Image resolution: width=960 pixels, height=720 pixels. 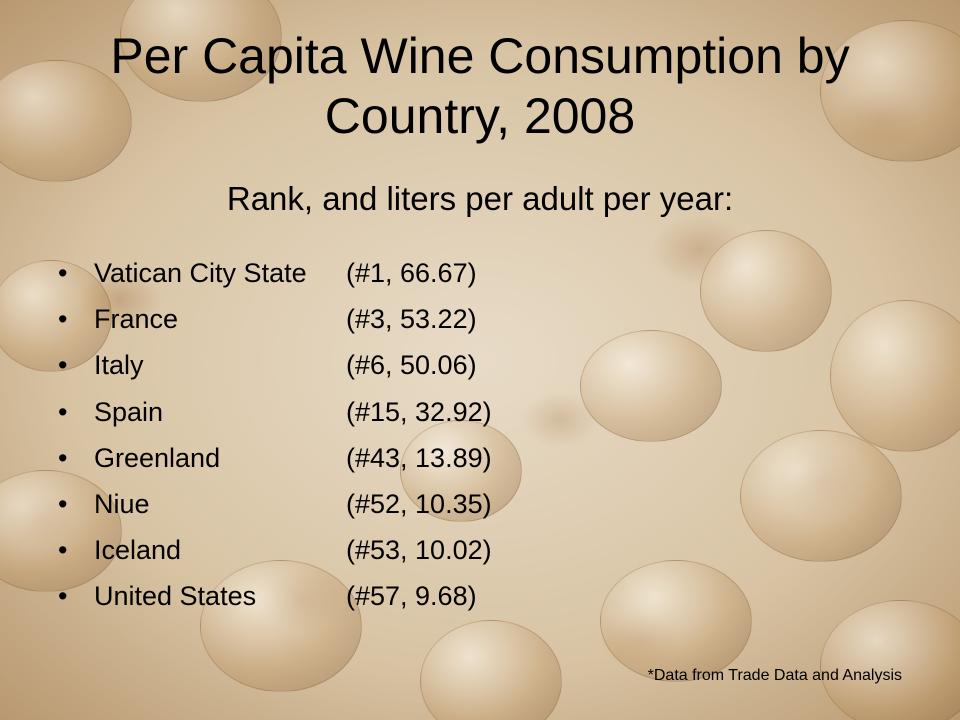 What do you see at coordinates (200, 273) in the screenshot?
I see `country-name: Vatican City State` at bounding box center [200, 273].